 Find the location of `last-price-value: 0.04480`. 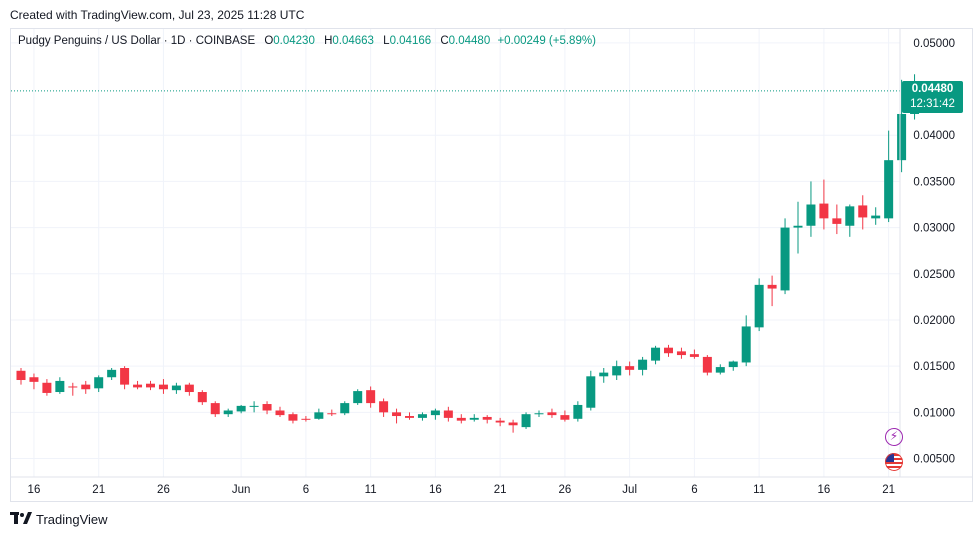

last-price-value: 0.04480 is located at coordinates (932, 89).